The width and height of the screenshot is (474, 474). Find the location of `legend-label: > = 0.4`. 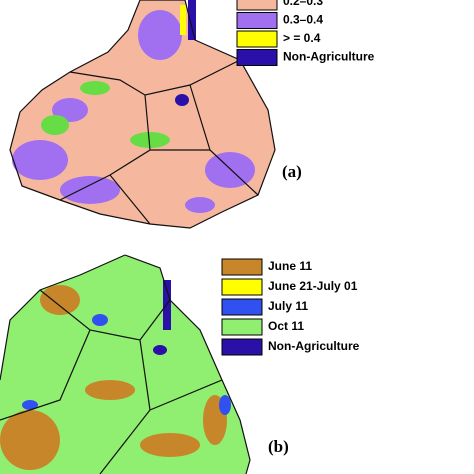

legend-label: > = 0.4 is located at coordinates (302, 38).